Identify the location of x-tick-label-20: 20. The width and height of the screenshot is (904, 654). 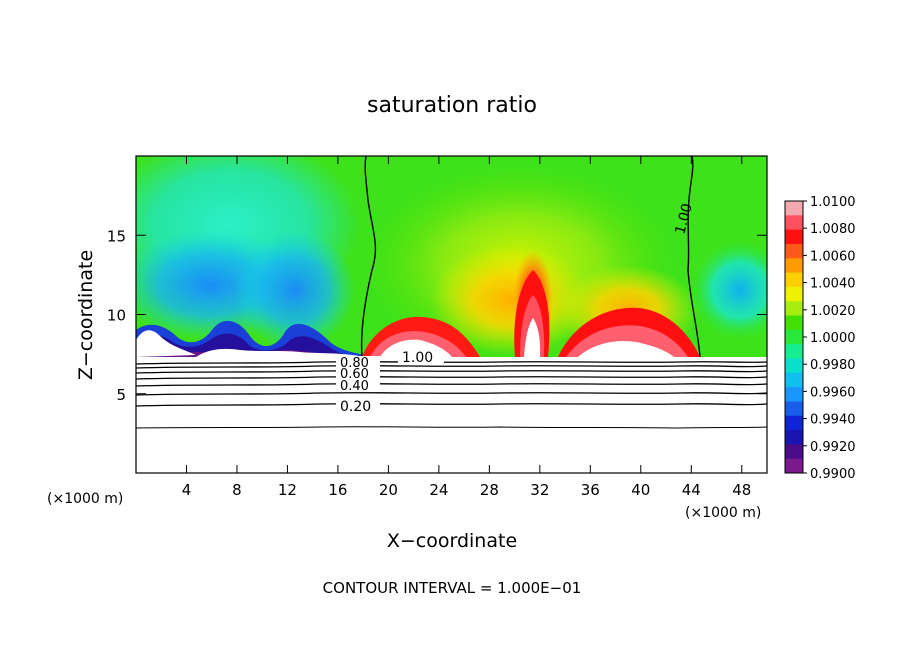
(388, 490).